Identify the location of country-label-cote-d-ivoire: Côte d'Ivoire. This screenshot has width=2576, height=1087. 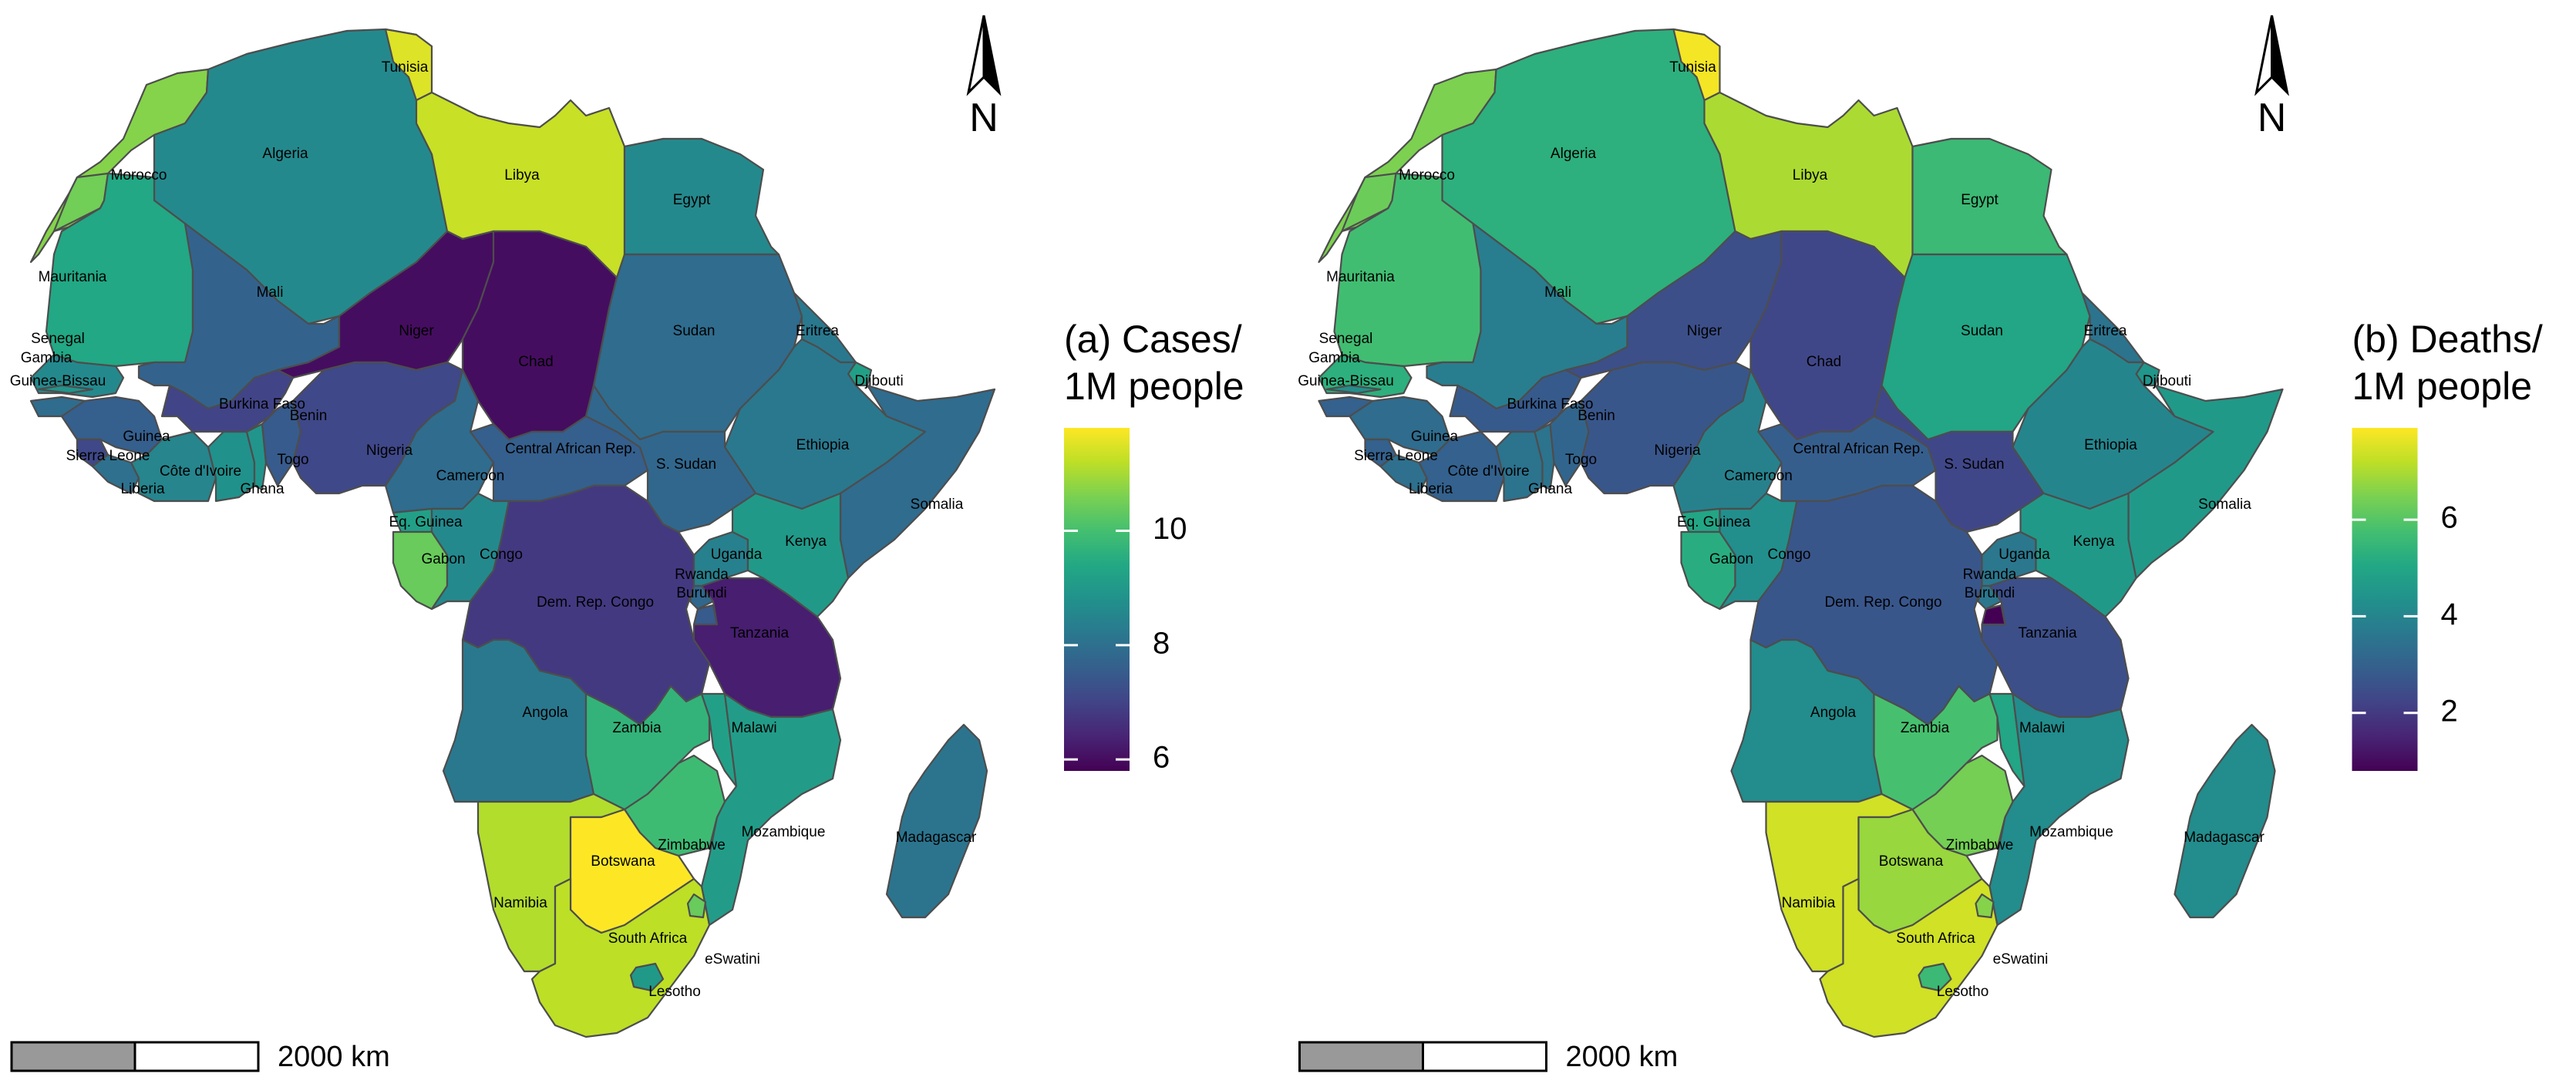
(201, 472).